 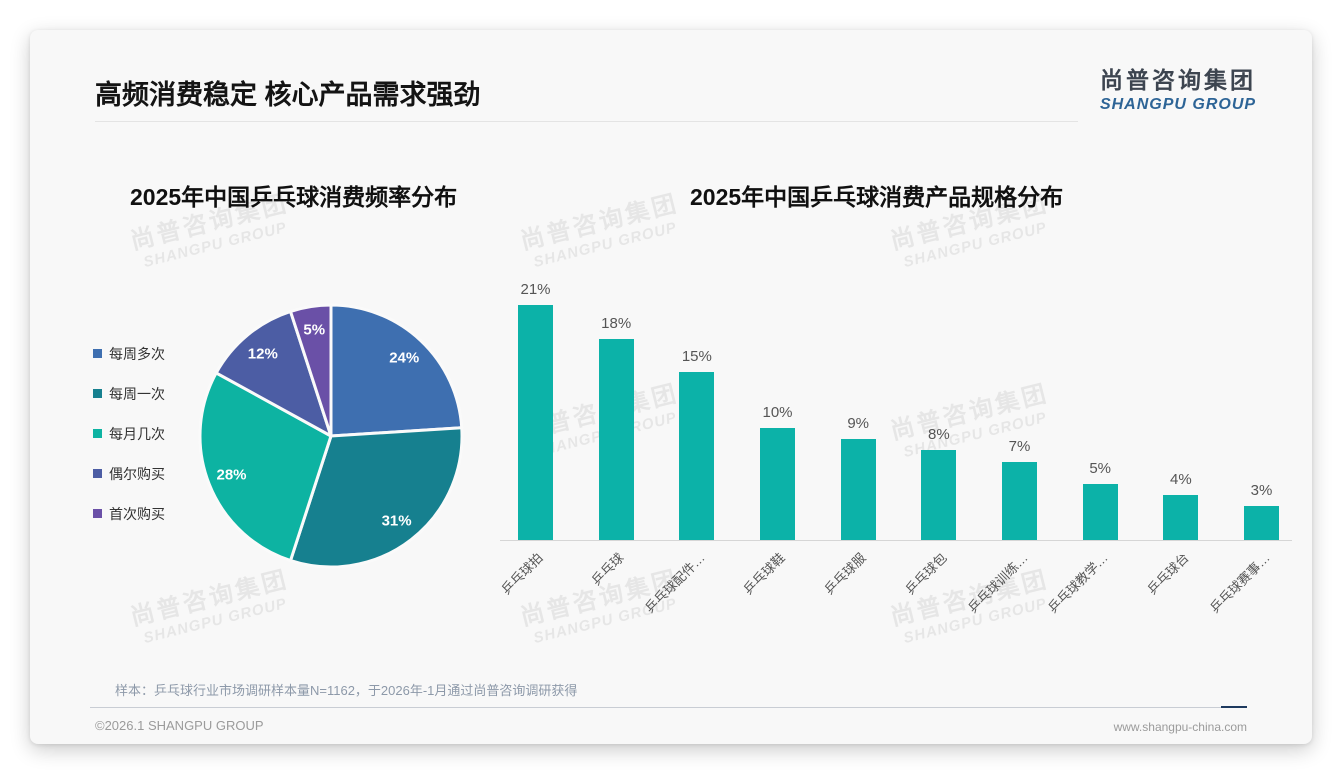 What do you see at coordinates (137, 514) in the screenshot?
I see `legend-label: 首次购买` at bounding box center [137, 514].